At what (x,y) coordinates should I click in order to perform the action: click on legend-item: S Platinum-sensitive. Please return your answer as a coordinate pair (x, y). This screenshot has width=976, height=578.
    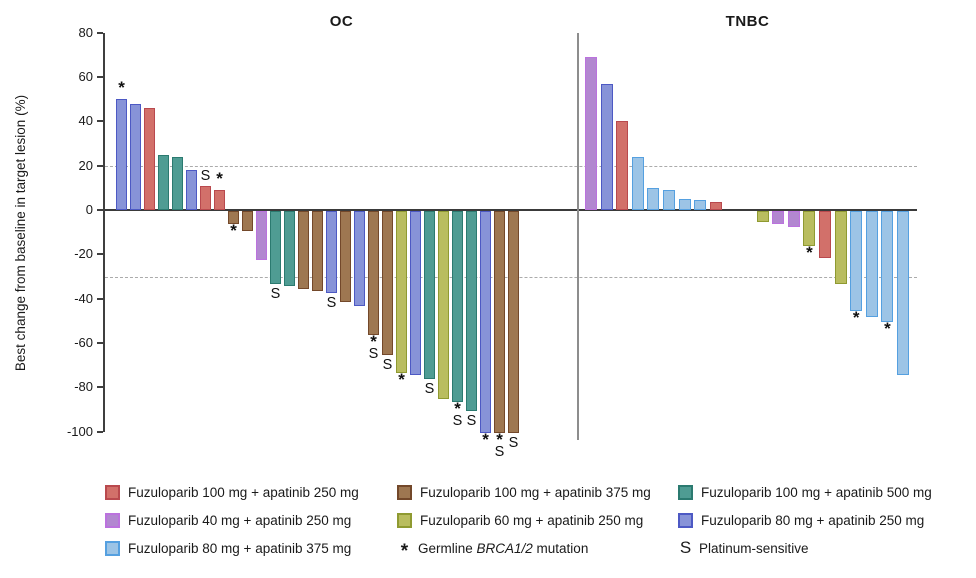
    Looking at the image, I should click on (805, 548).